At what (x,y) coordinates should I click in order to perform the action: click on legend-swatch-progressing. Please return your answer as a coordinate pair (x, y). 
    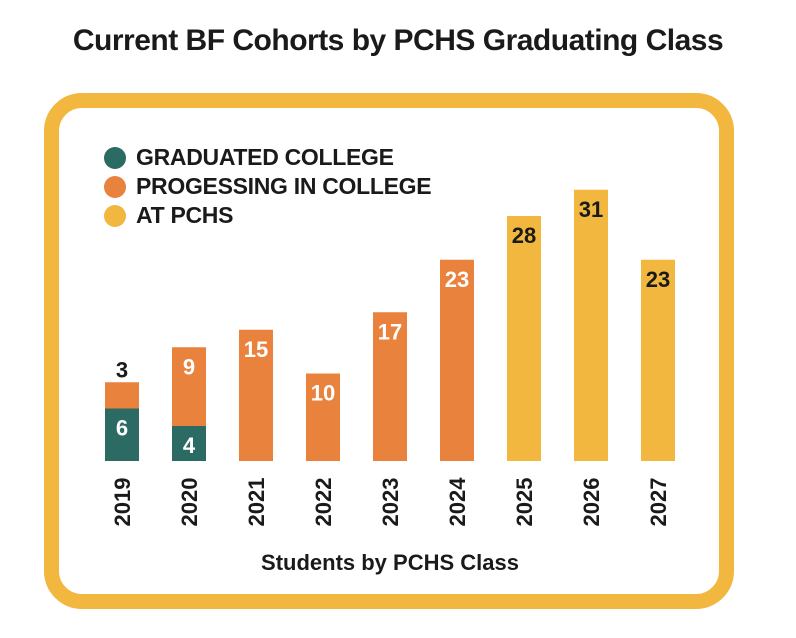
    Looking at the image, I should click on (115, 186).